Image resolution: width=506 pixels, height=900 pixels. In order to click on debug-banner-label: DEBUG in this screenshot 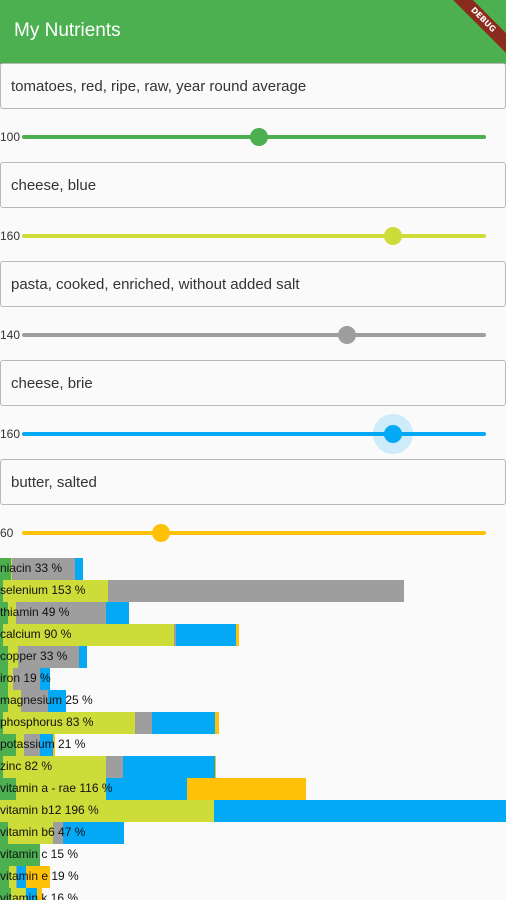, I will do `click(478, 28)`.